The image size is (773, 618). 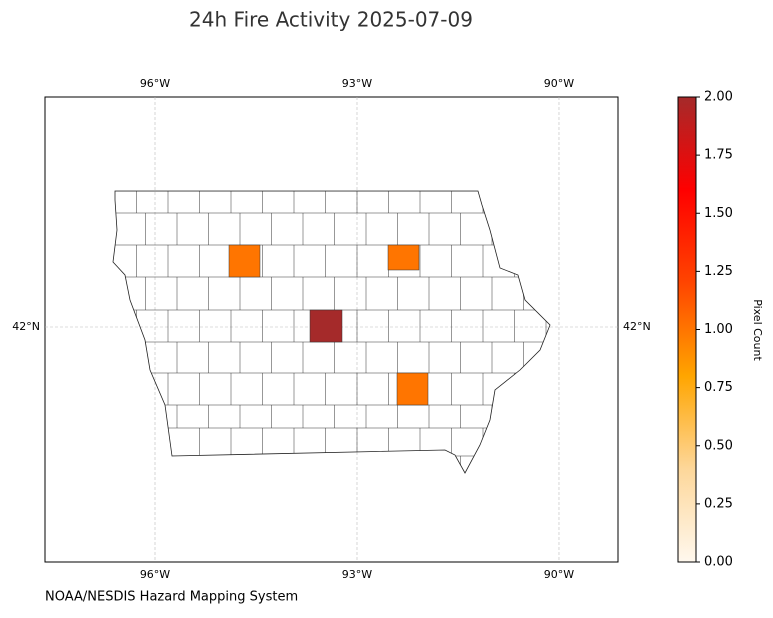 I want to click on colorbar-tick-label: 0.00, so click(x=718, y=562).